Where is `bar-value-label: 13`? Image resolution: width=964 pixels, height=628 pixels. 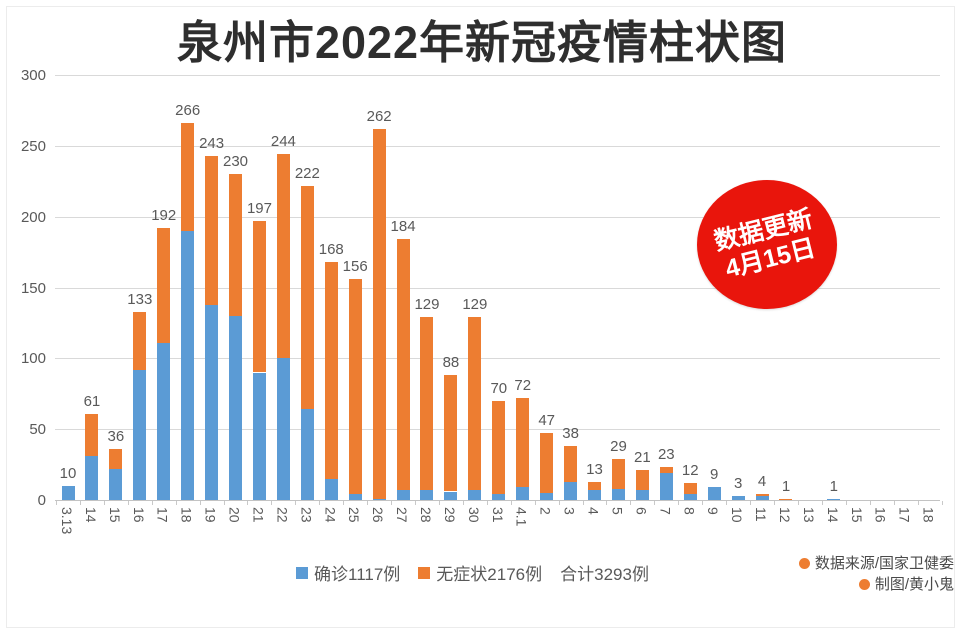
bar-value-label: 13 is located at coordinates (594, 469).